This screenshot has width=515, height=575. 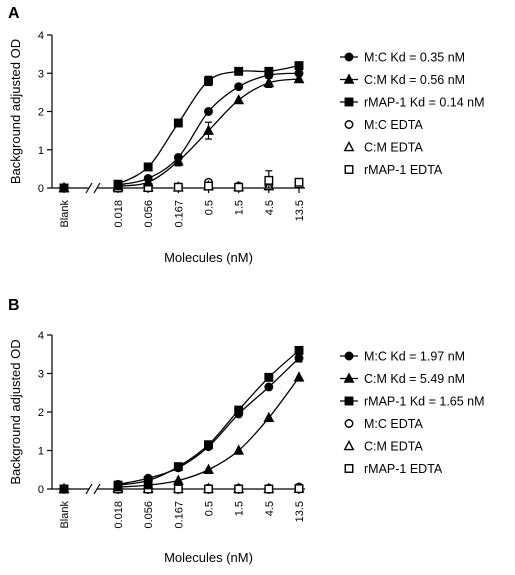 I want to click on legend-label: M:C Kd = 0.35 nM, so click(x=414, y=58).